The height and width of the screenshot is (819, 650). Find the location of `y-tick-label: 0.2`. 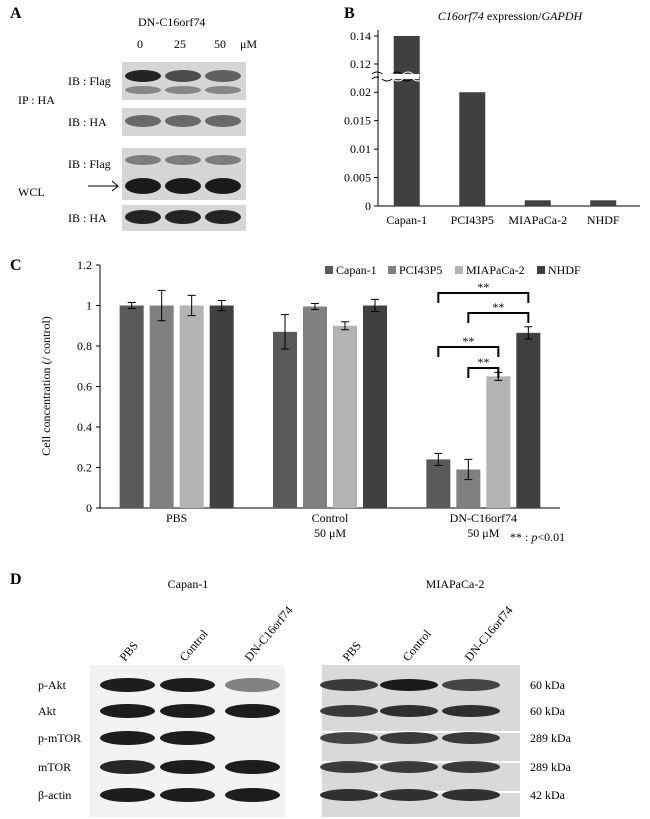

y-tick-label: 0.2 is located at coordinates (84, 468).